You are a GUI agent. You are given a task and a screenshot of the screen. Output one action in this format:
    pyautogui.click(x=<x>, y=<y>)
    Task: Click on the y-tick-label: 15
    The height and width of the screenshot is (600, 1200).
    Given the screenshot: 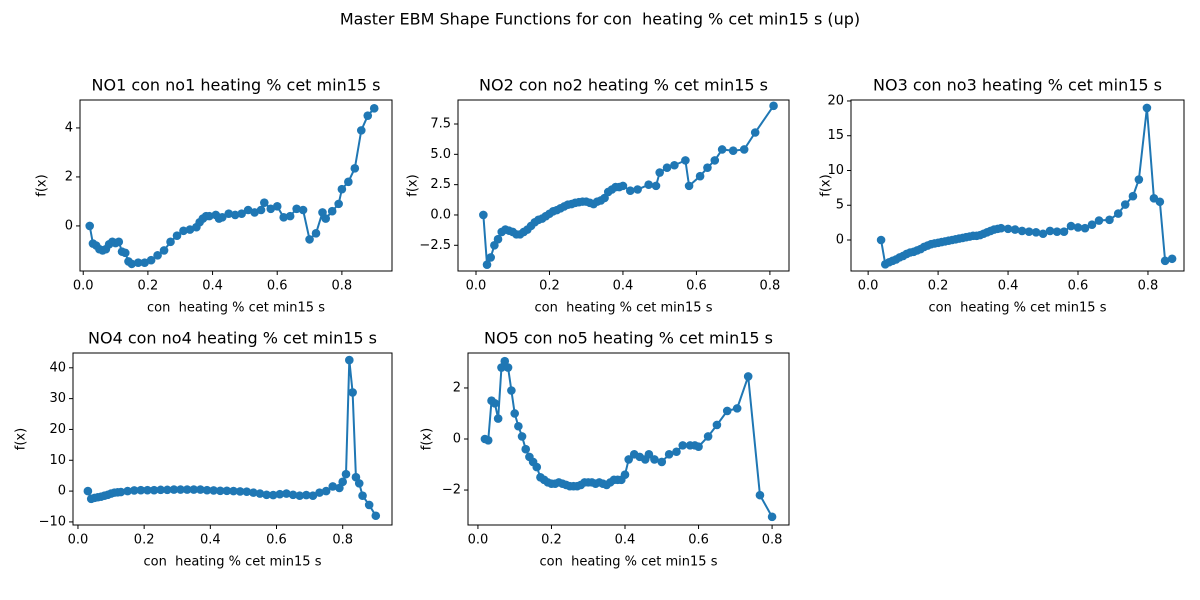 What is the action you would take?
    pyautogui.click(x=835, y=135)
    